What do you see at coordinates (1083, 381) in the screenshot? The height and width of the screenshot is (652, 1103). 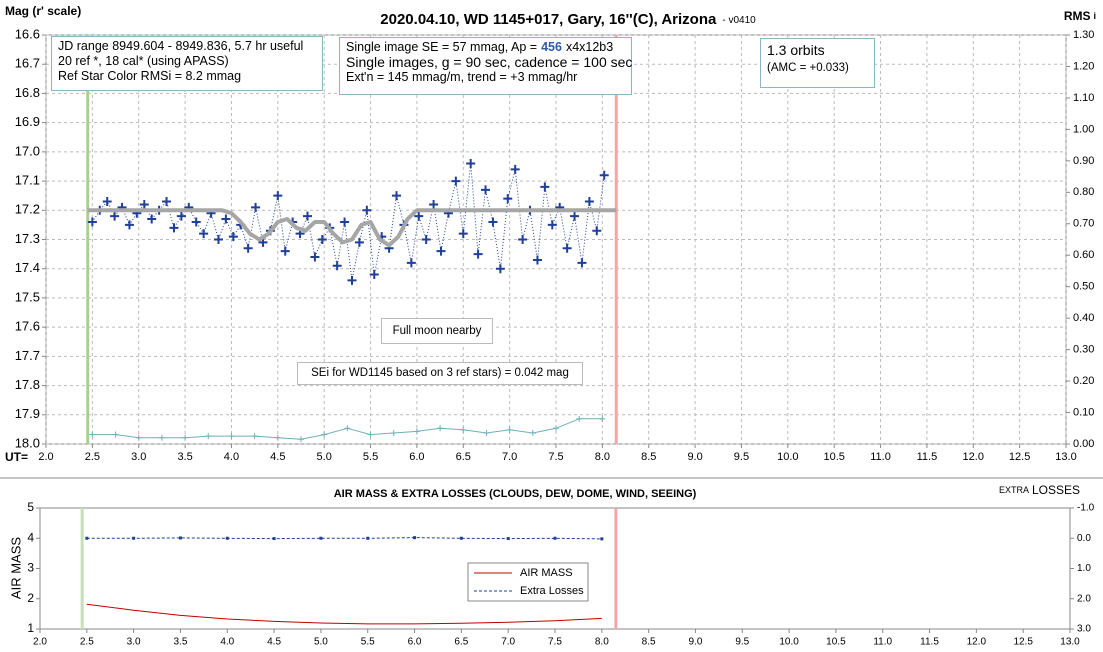 I see `y2-tick-label: 0.20` at bounding box center [1083, 381].